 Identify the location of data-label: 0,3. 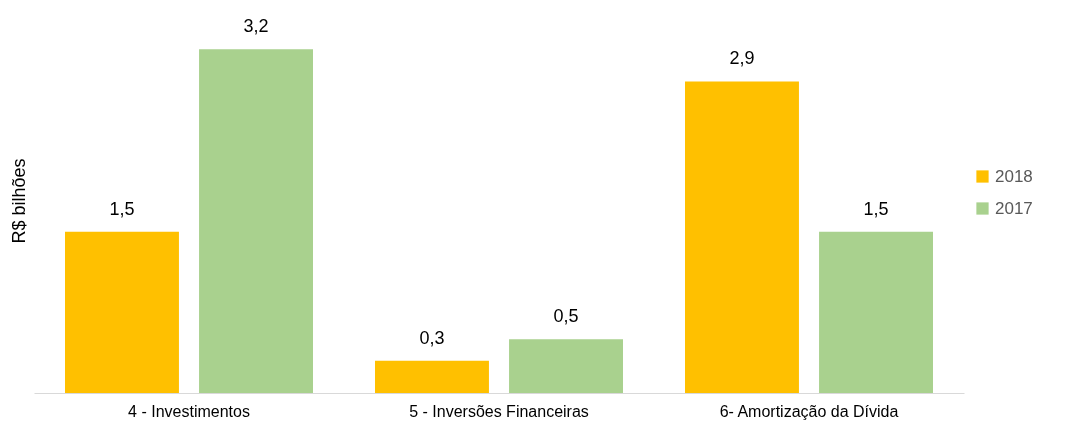
(432, 337).